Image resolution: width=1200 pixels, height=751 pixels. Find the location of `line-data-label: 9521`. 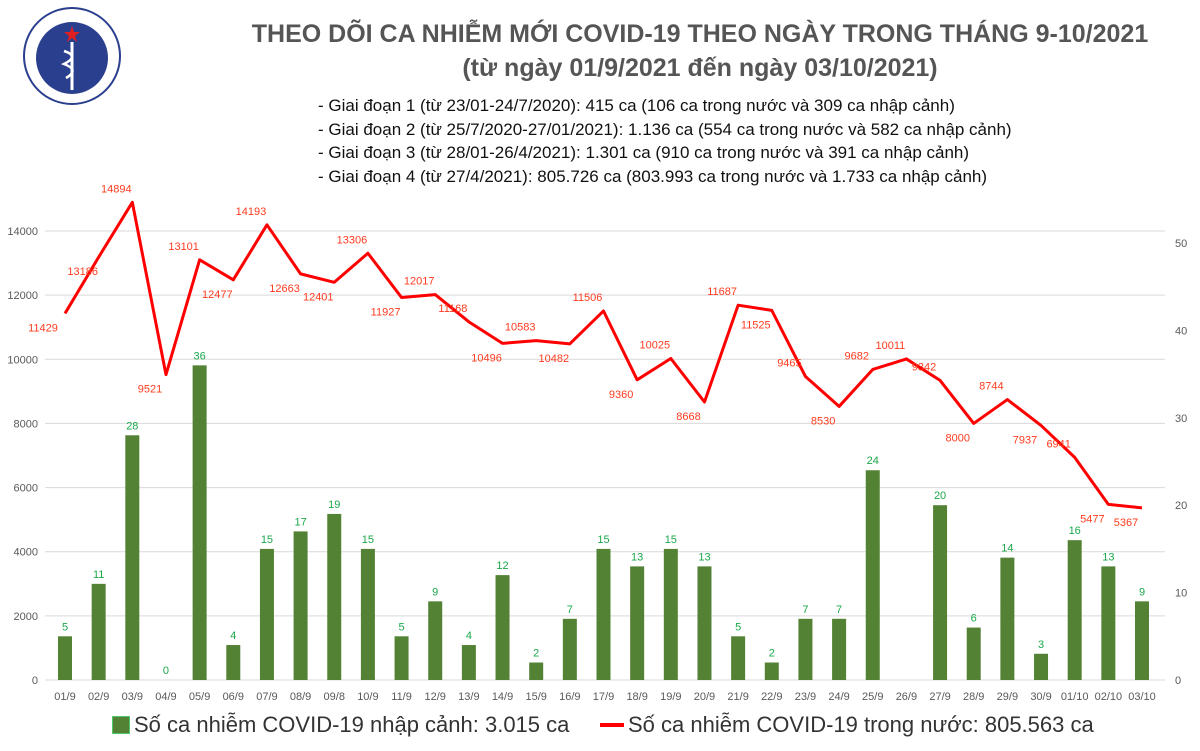

line-data-label: 9521 is located at coordinates (150, 390).